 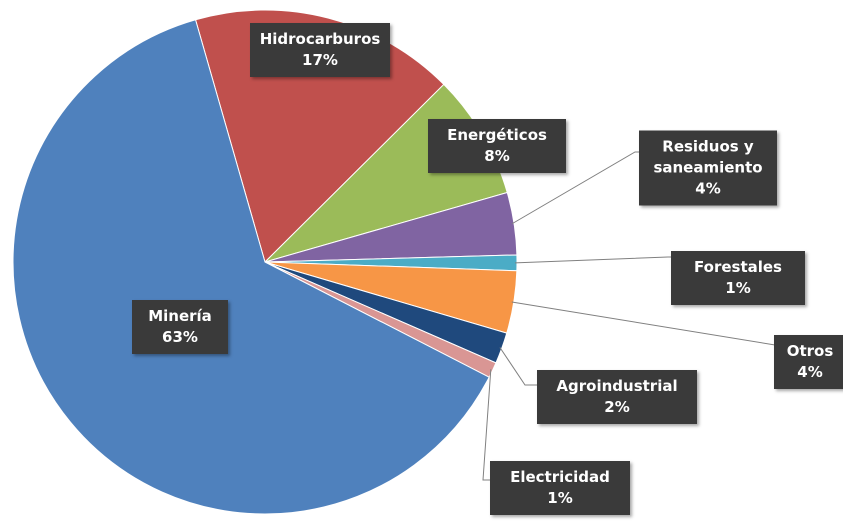 What do you see at coordinates (497, 135) in the screenshot?
I see `label-name: Energéticos` at bounding box center [497, 135].